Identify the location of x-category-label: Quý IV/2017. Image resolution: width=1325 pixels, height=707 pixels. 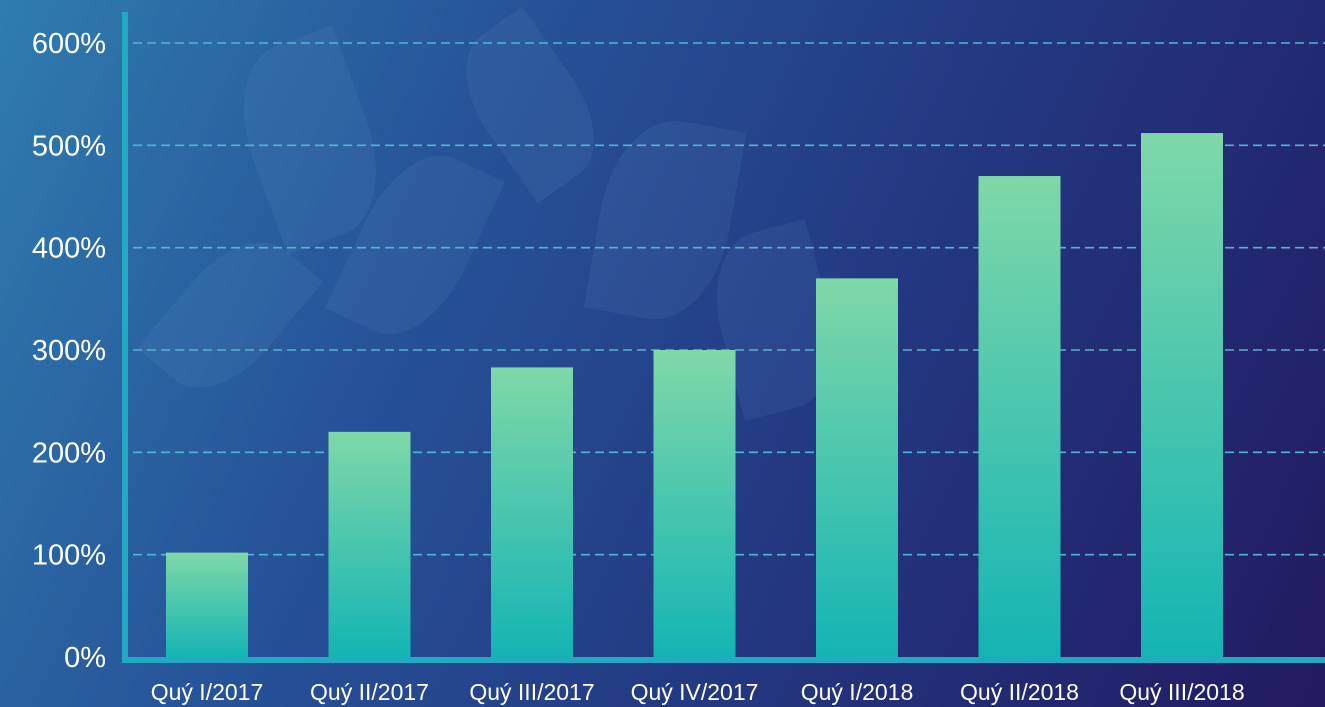
(695, 692).